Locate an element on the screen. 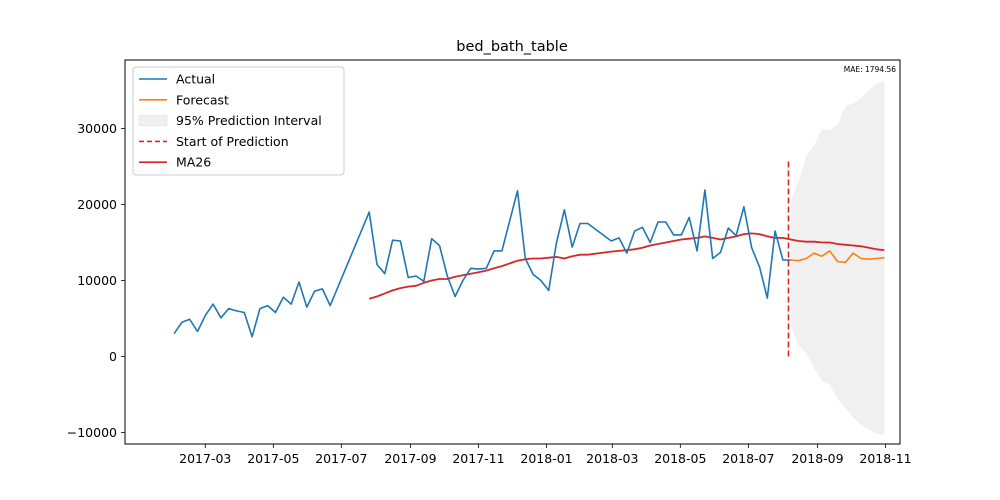 Image resolution: width=1000 pixels, height=500 pixels. interval-layer is located at coordinates (837, 258).